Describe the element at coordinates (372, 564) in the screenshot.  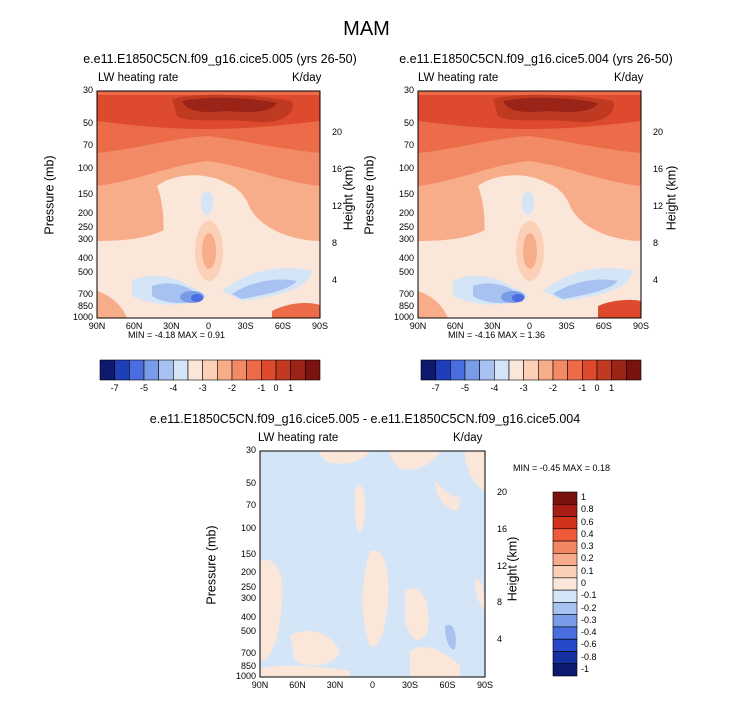
I see `panel3-heatmap` at that location.